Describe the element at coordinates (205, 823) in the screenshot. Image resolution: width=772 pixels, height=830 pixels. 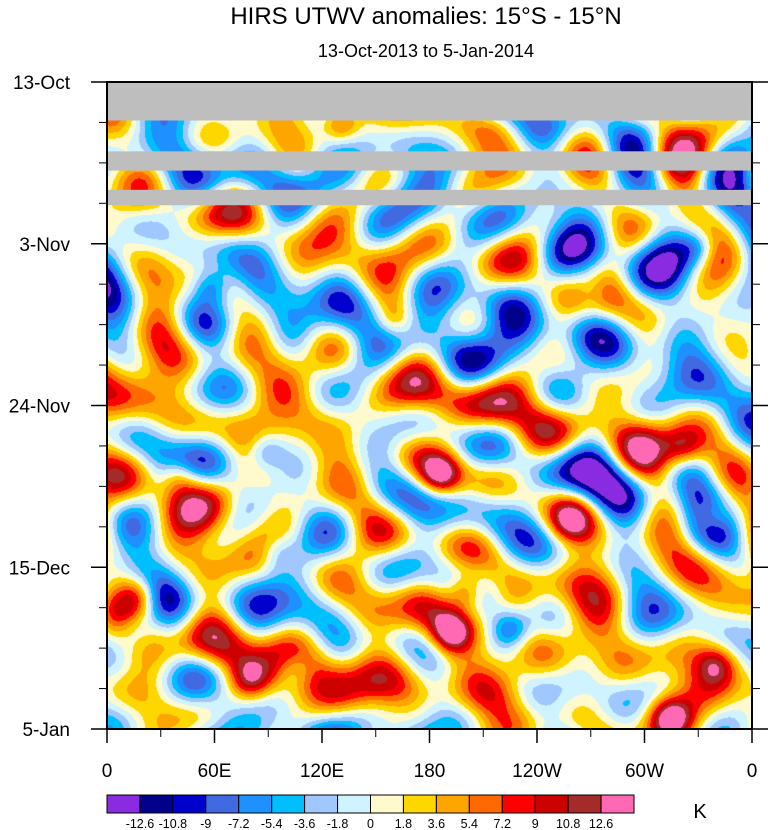
I see `colorbar-label: -9` at that location.